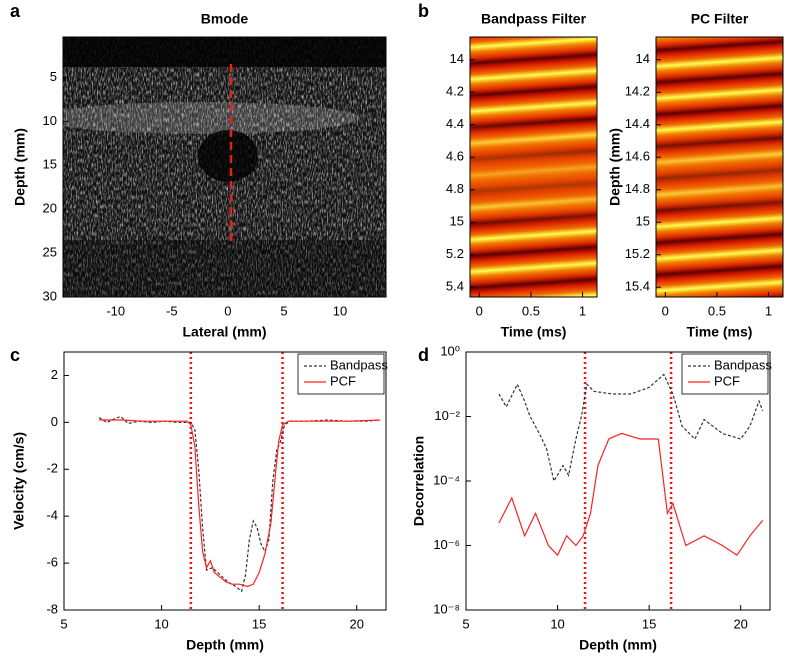  I want to click on chart-title: Bandpass Filter, so click(534, 19).